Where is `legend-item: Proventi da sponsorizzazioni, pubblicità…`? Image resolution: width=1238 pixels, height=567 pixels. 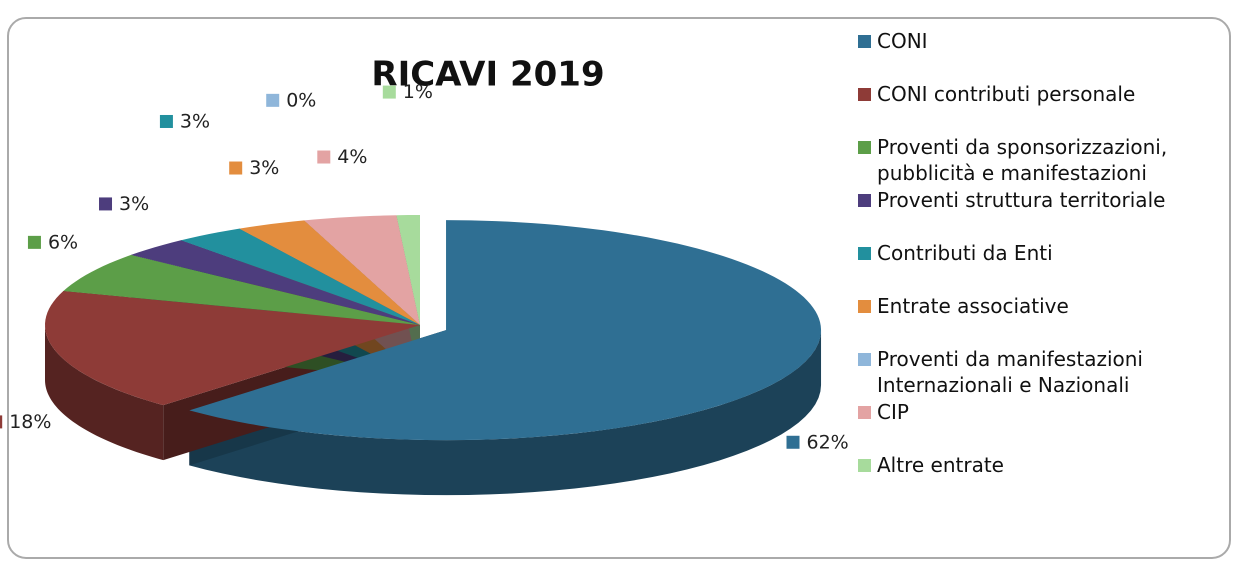
legend-item: Proventi da sponsorizzazioni, pubblicità… is located at coordinates (1038, 160).